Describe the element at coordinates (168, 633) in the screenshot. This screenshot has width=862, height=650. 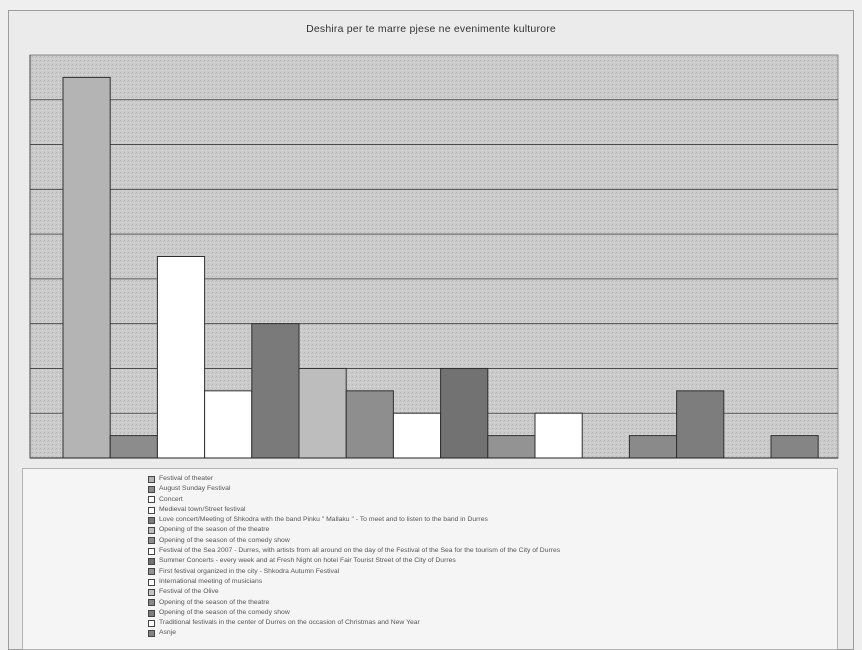
I see `legend-label: Asnje` at that location.